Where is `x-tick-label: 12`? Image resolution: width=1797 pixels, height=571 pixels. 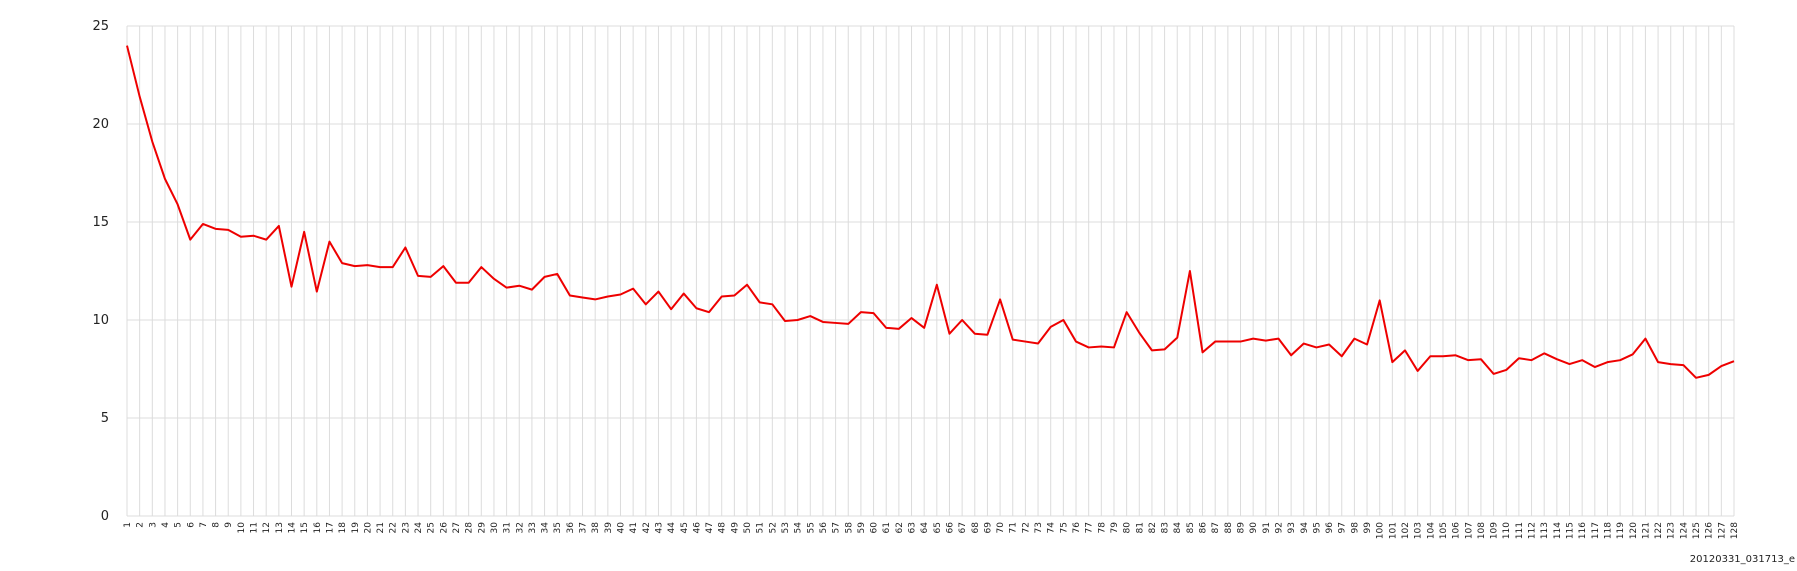
x-tick-label: 12 is located at coordinates (267, 527).